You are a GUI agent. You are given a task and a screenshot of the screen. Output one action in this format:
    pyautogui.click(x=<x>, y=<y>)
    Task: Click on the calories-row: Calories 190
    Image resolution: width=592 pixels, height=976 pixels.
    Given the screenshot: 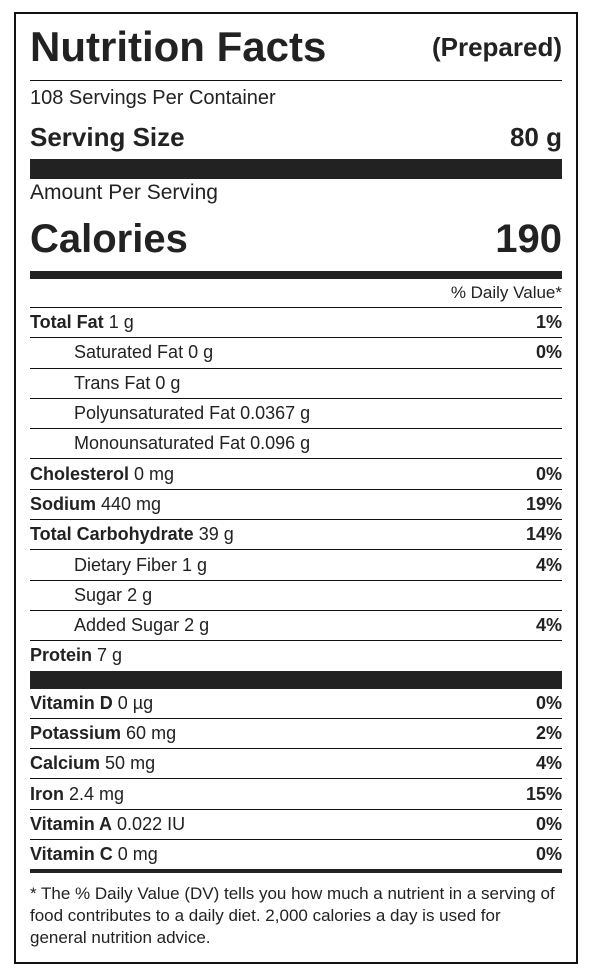 What is the action you would take?
    pyautogui.click(x=296, y=239)
    